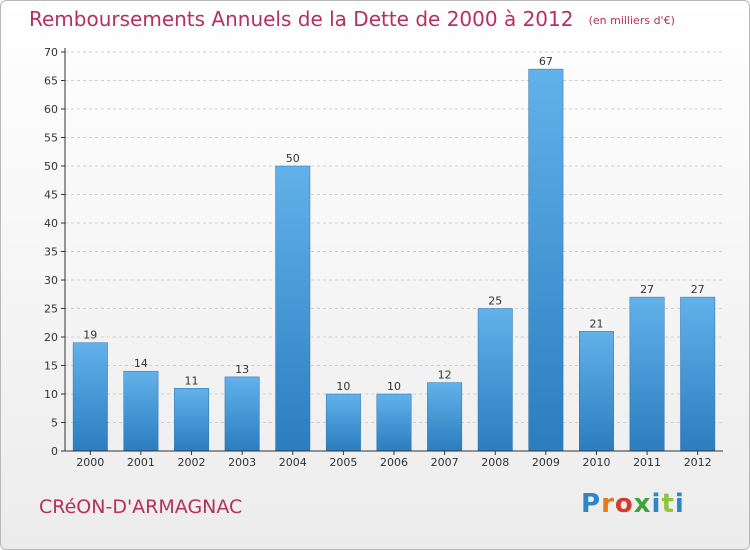  What do you see at coordinates (242, 462) in the screenshot?
I see `x-tick-label: 2003` at bounding box center [242, 462].